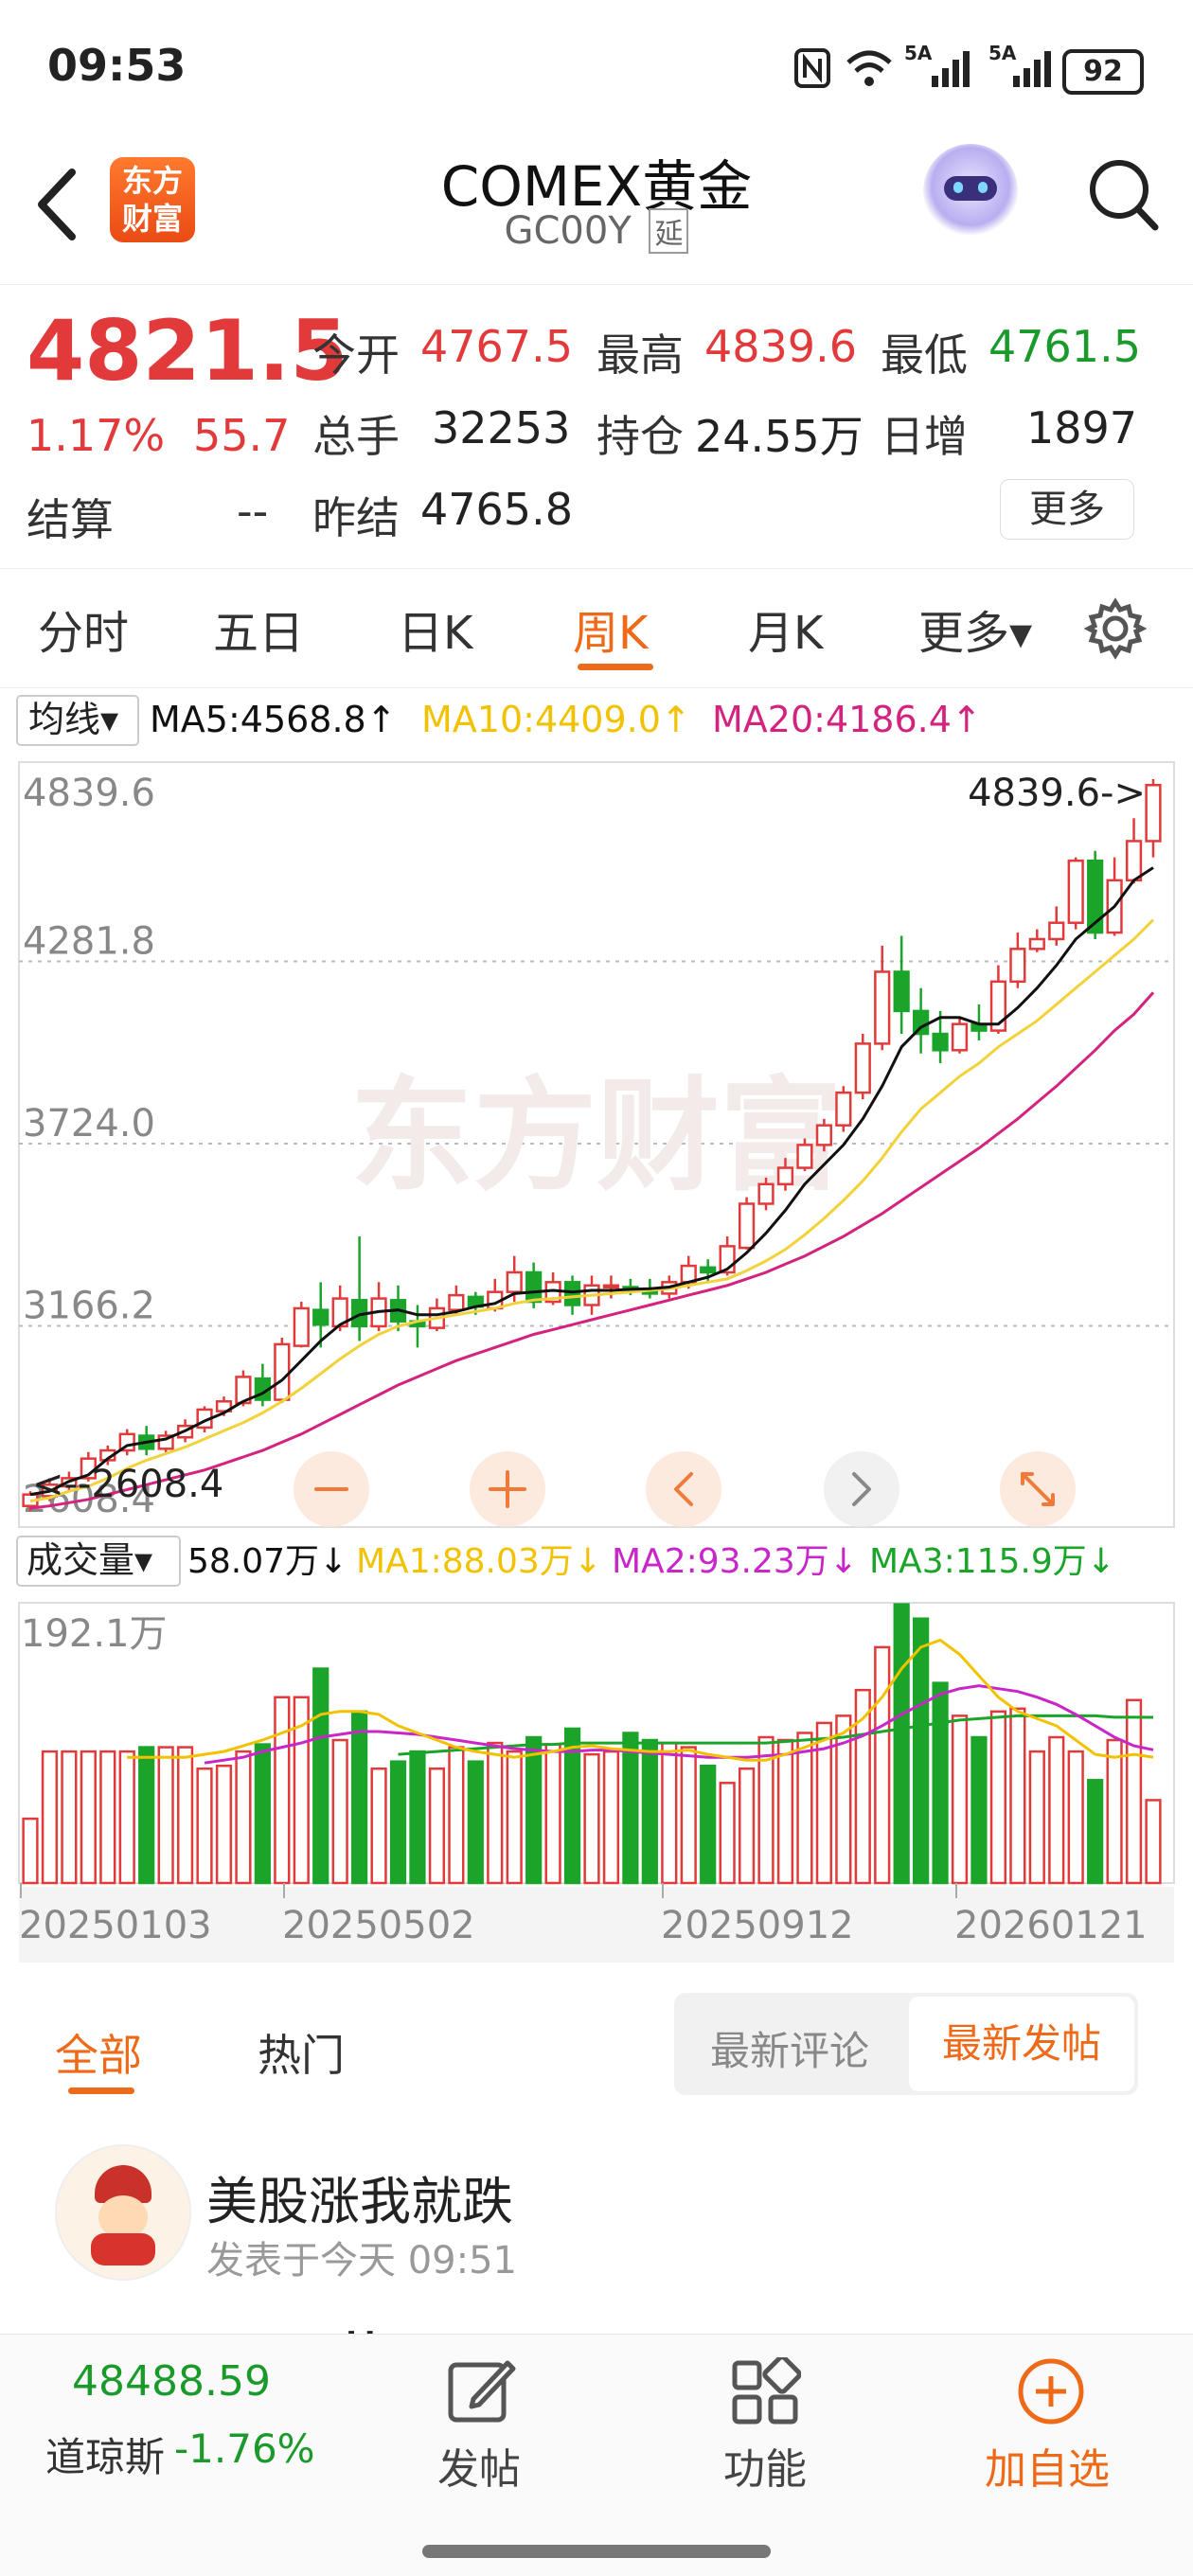 The height and width of the screenshot is (2576, 1193). Describe the element at coordinates (640, 1700) in the screenshot. I see `volume-ma1-line` at that location.